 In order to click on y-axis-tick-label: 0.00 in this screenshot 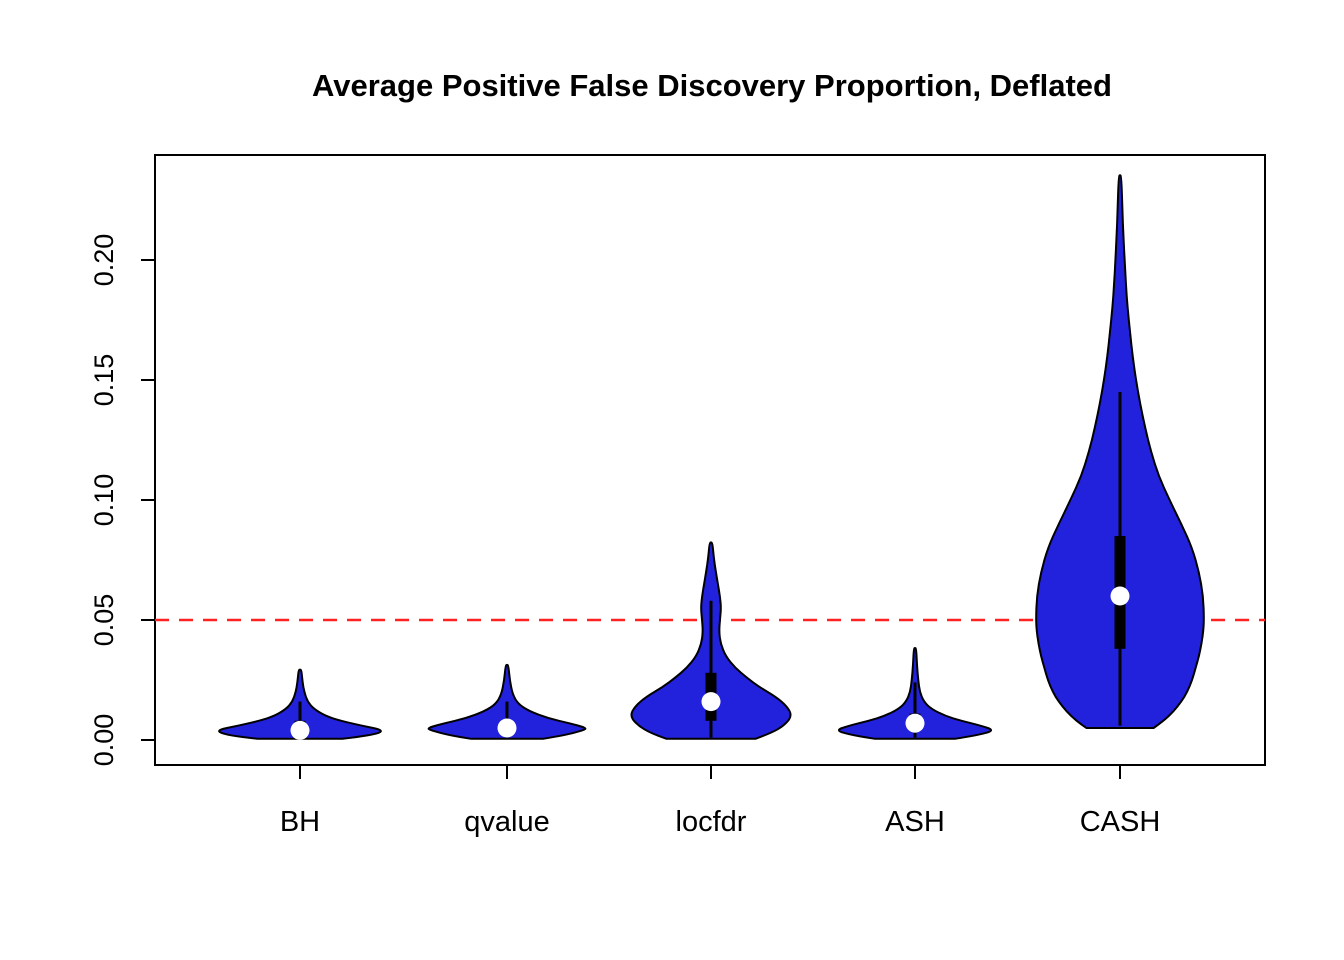, I will do `click(104, 740)`.